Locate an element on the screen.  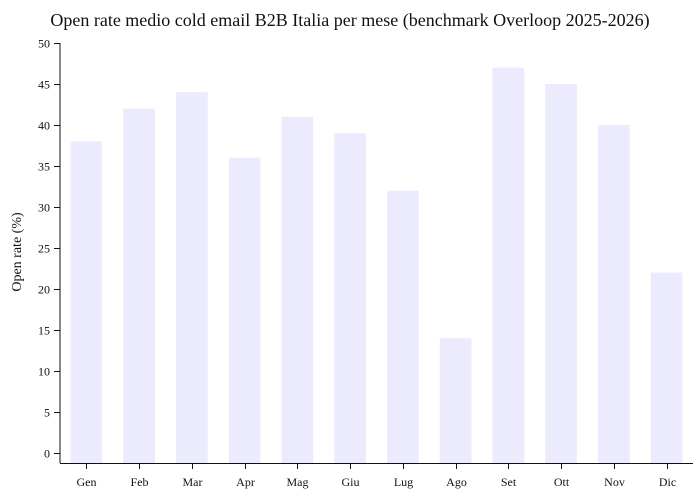
y-tick-label: 40 is located at coordinates (44, 126).